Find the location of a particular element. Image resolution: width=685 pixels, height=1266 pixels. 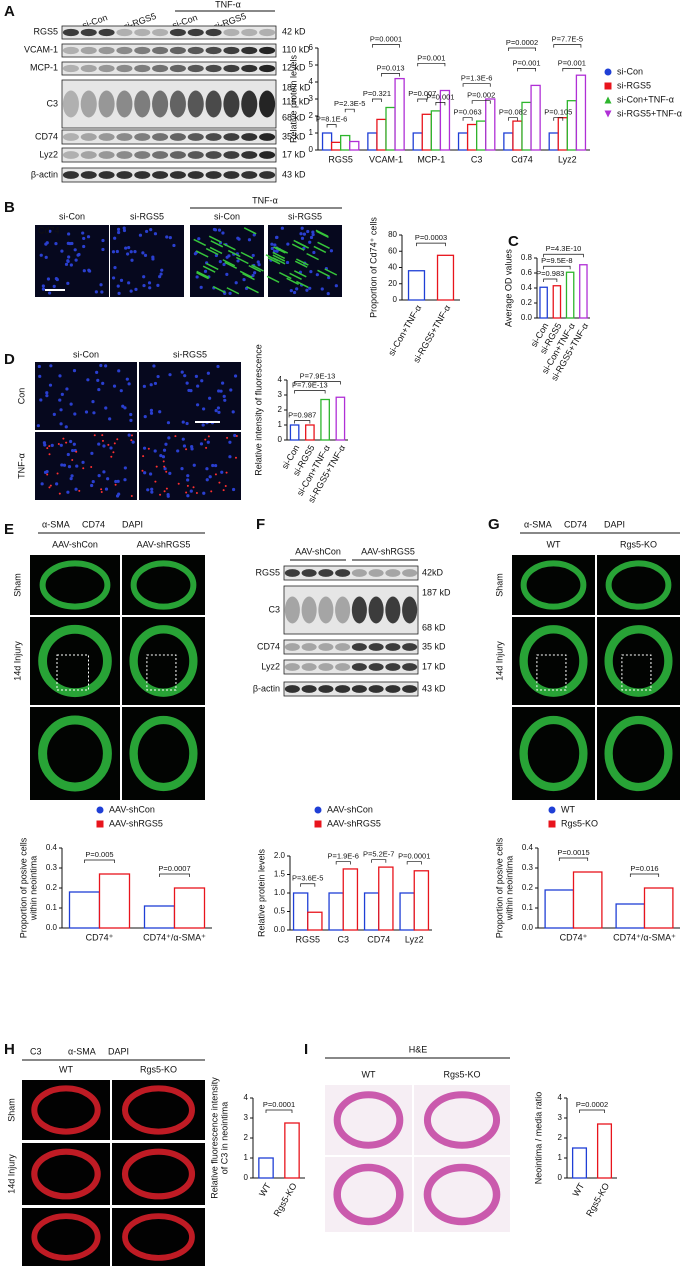

micrograph is located at coordinates (147, 261).